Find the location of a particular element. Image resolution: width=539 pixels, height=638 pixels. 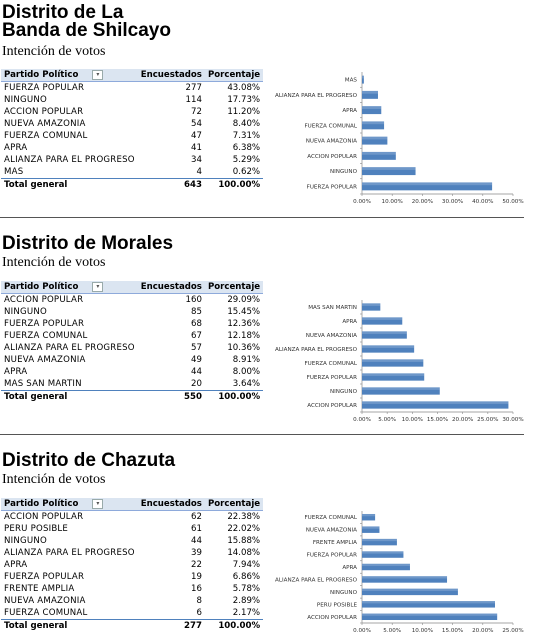

table-row: NINGUNO 85 15.45% is located at coordinates (132, 312).